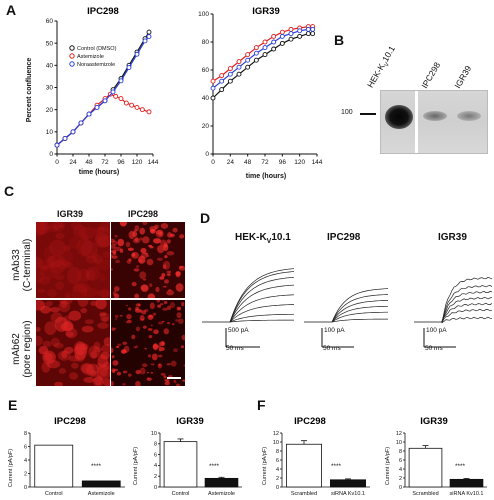  What do you see at coordinates (265, 162) in the screenshot?
I see `x-tick-label: 72` at bounding box center [265, 162].